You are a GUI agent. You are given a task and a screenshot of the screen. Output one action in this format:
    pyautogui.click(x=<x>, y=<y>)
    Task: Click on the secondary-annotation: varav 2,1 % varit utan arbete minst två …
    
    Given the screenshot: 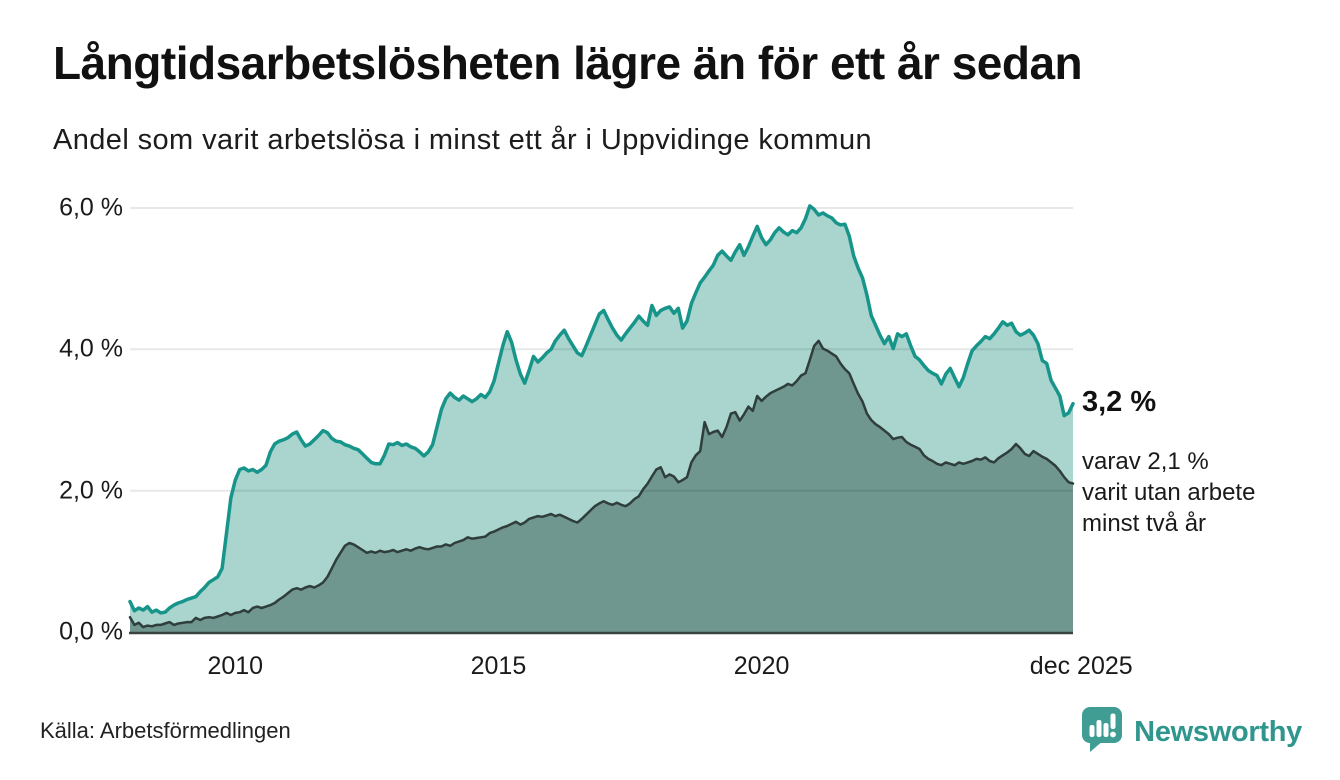 What is the action you would take?
    pyautogui.click(x=1168, y=492)
    